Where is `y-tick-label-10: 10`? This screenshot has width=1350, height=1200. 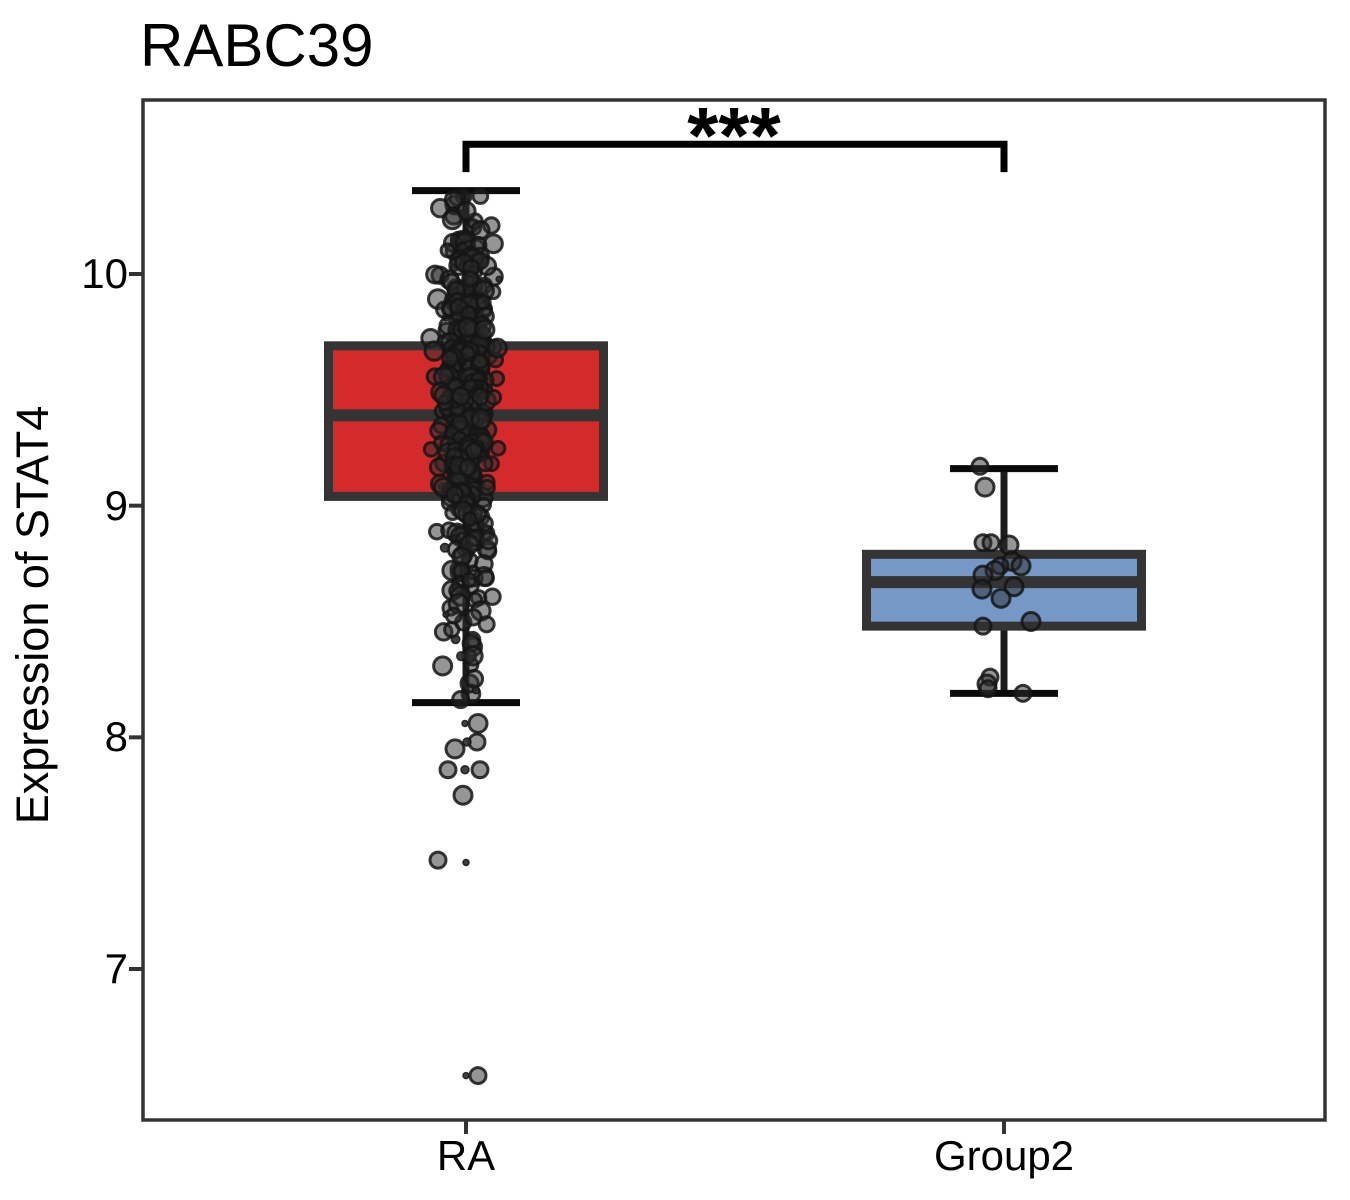
y-tick-label-10: 10 is located at coordinates (104, 273).